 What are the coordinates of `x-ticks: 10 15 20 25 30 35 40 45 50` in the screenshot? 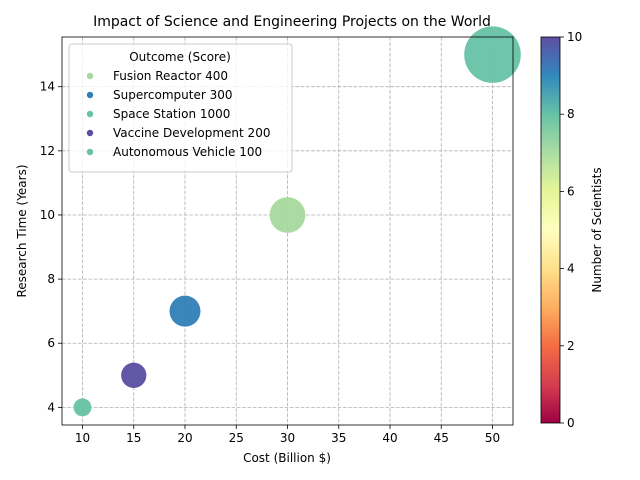 It's located at (287, 435).